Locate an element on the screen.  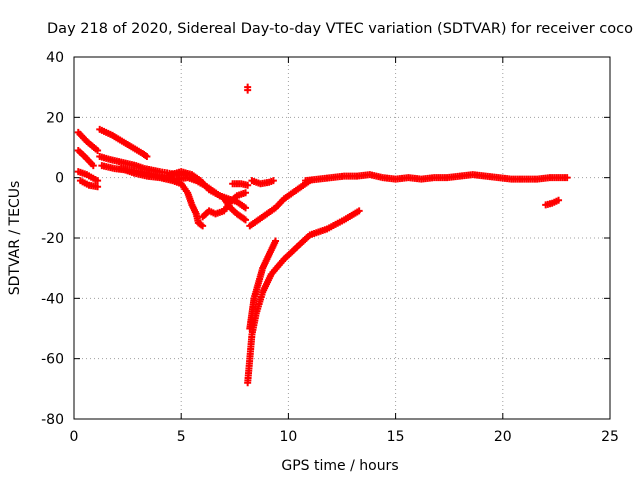
x-axis-title: GPS time / hours is located at coordinates (339, 466).